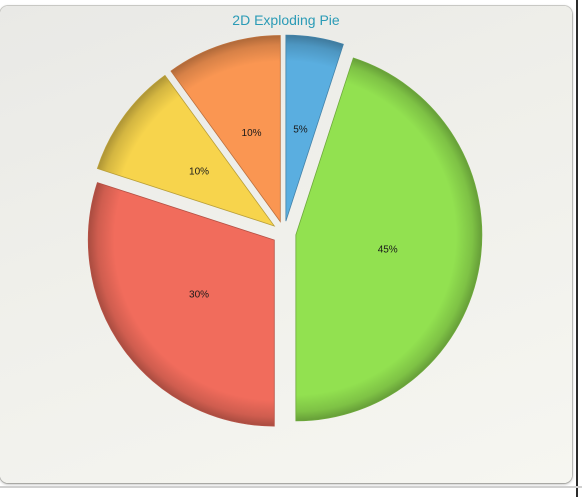 The width and height of the screenshot is (582, 497). Describe the element at coordinates (300, 129) in the screenshot. I see `slice-label: 5%` at that location.